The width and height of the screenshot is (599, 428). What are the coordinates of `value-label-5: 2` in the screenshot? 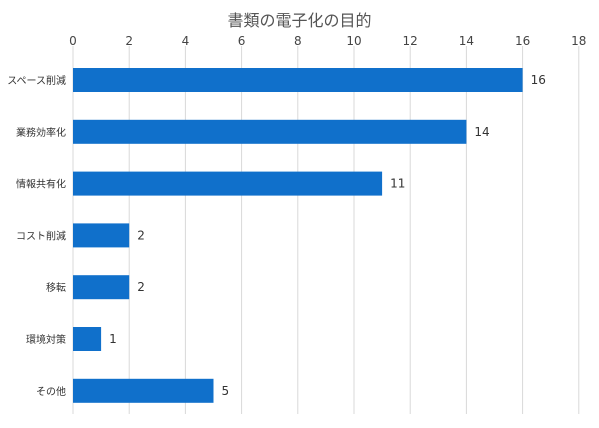 It's located at (141, 287).